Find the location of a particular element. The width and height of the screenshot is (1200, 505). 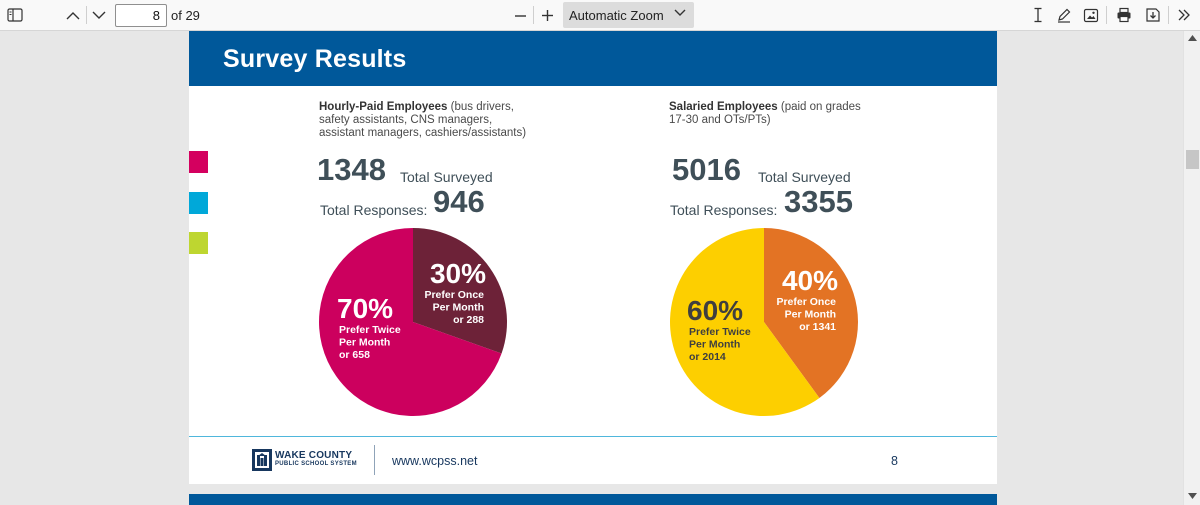

zoom-out-icon is located at coordinates (520, 15).